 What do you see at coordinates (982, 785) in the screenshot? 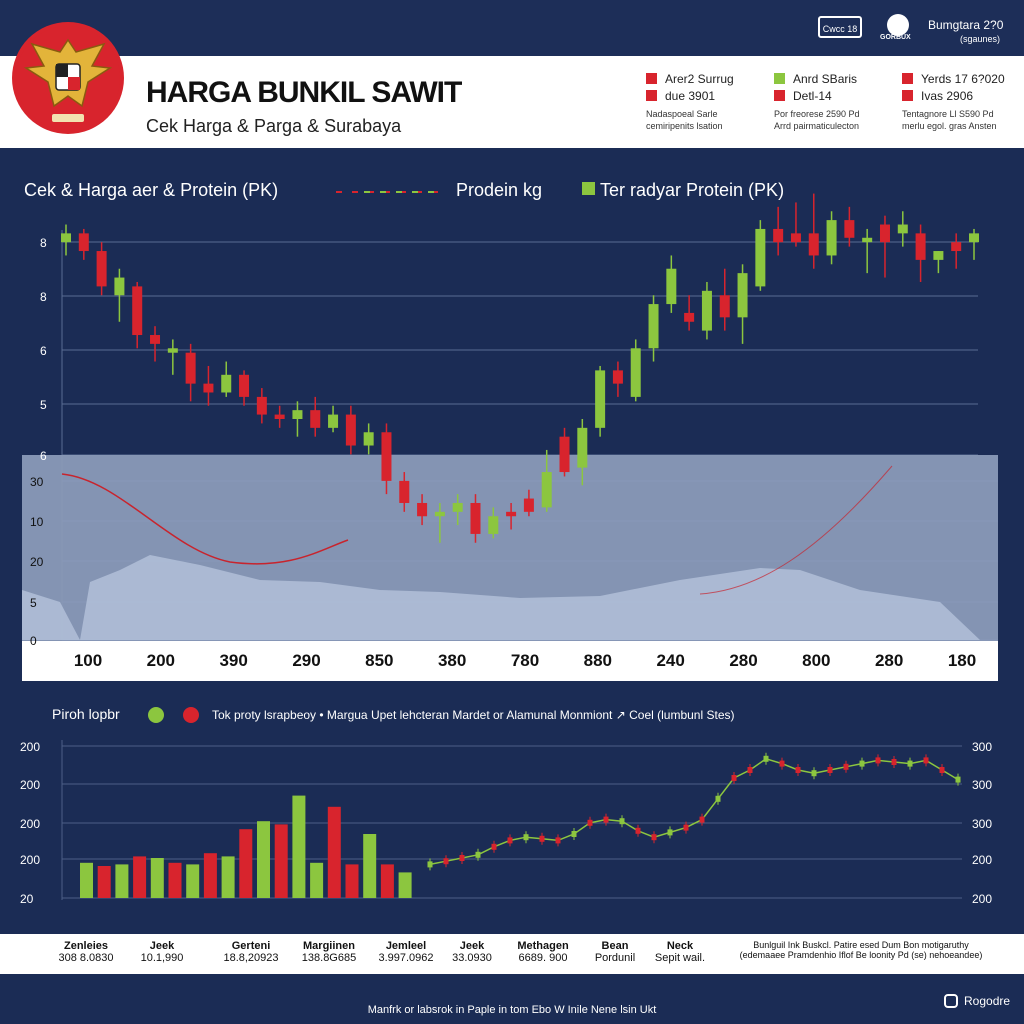
I see `y-tick-label-right: 300` at bounding box center [982, 785].